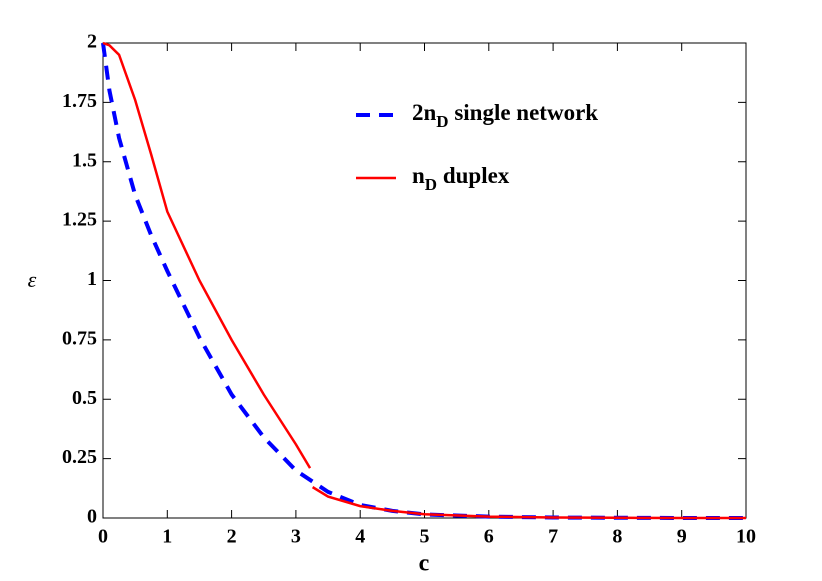 Image resolution: width=822 pixels, height=581 pixels. What do you see at coordinates (425, 537) in the screenshot?
I see `x-tick-label: 5` at bounding box center [425, 537].